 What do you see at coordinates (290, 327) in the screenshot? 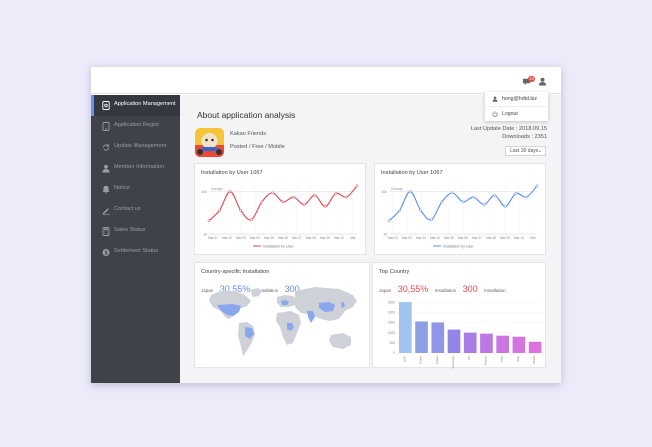
I see `map-africa-highlight` at bounding box center [290, 327].